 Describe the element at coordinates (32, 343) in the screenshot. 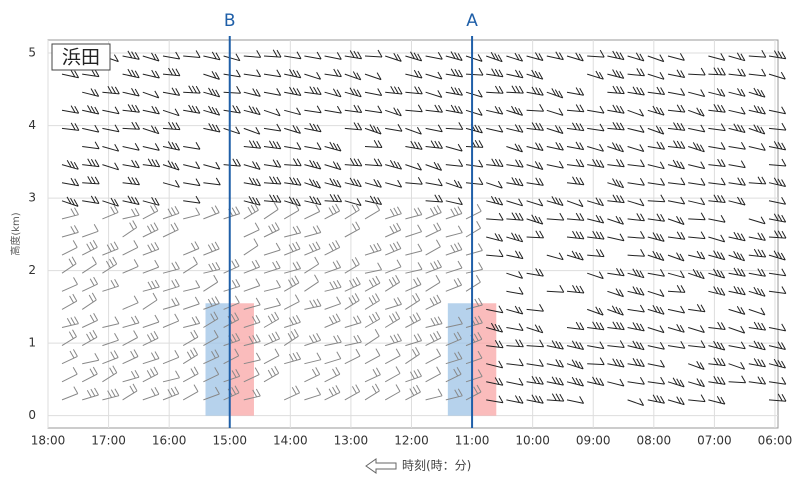

I see `y-tick-label: 1` at that location.